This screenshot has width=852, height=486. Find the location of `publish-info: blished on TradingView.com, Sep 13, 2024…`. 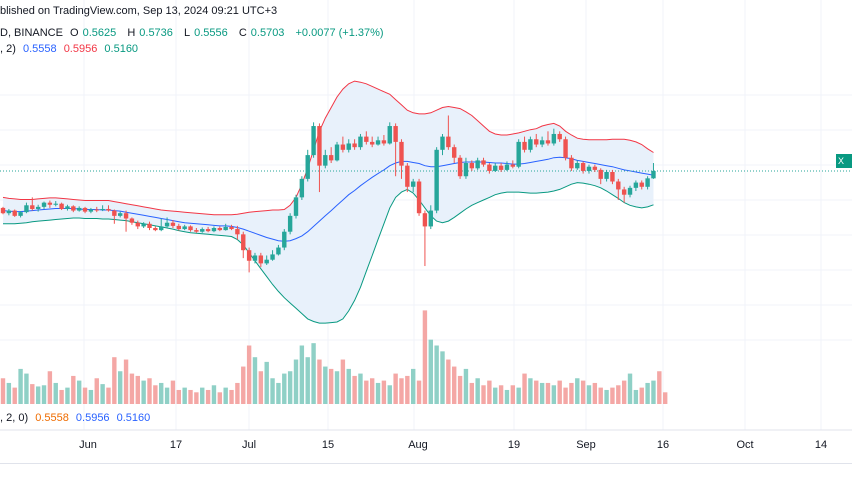

publish-info: blished on TradingView.com, Sep 13, 2024… is located at coordinates (139, 11).